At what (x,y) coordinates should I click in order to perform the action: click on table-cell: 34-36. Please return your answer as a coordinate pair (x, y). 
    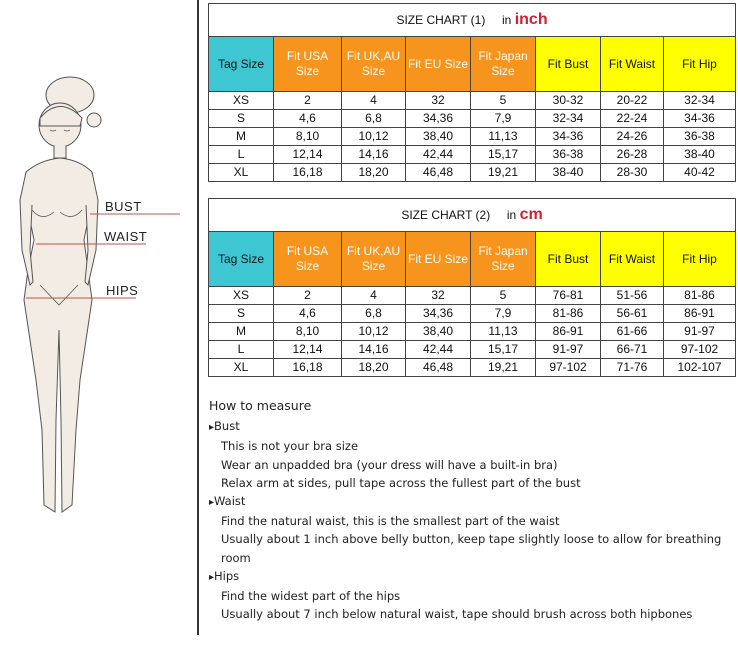
    Looking at the image, I should click on (699, 118).